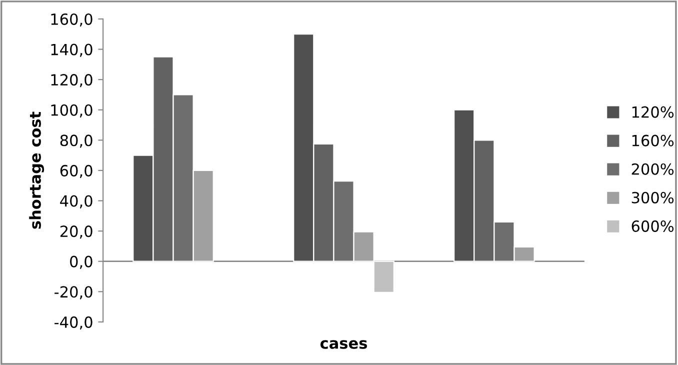  What do you see at coordinates (76, 141) in the screenshot?
I see `y-tick-label: 80,0` at bounding box center [76, 141].